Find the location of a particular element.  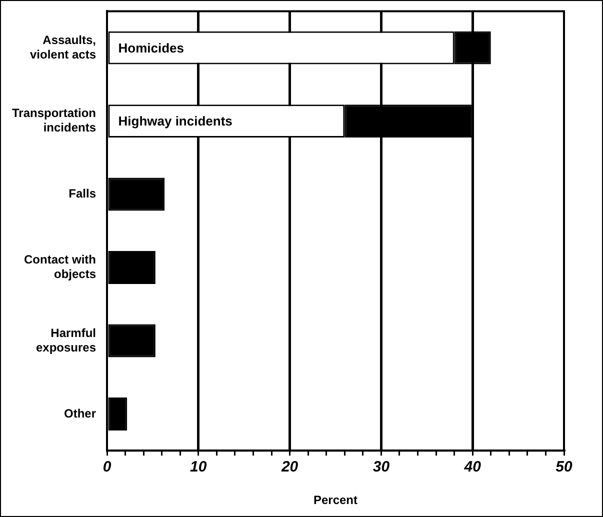

y-tick-label: Other is located at coordinates (80, 413).